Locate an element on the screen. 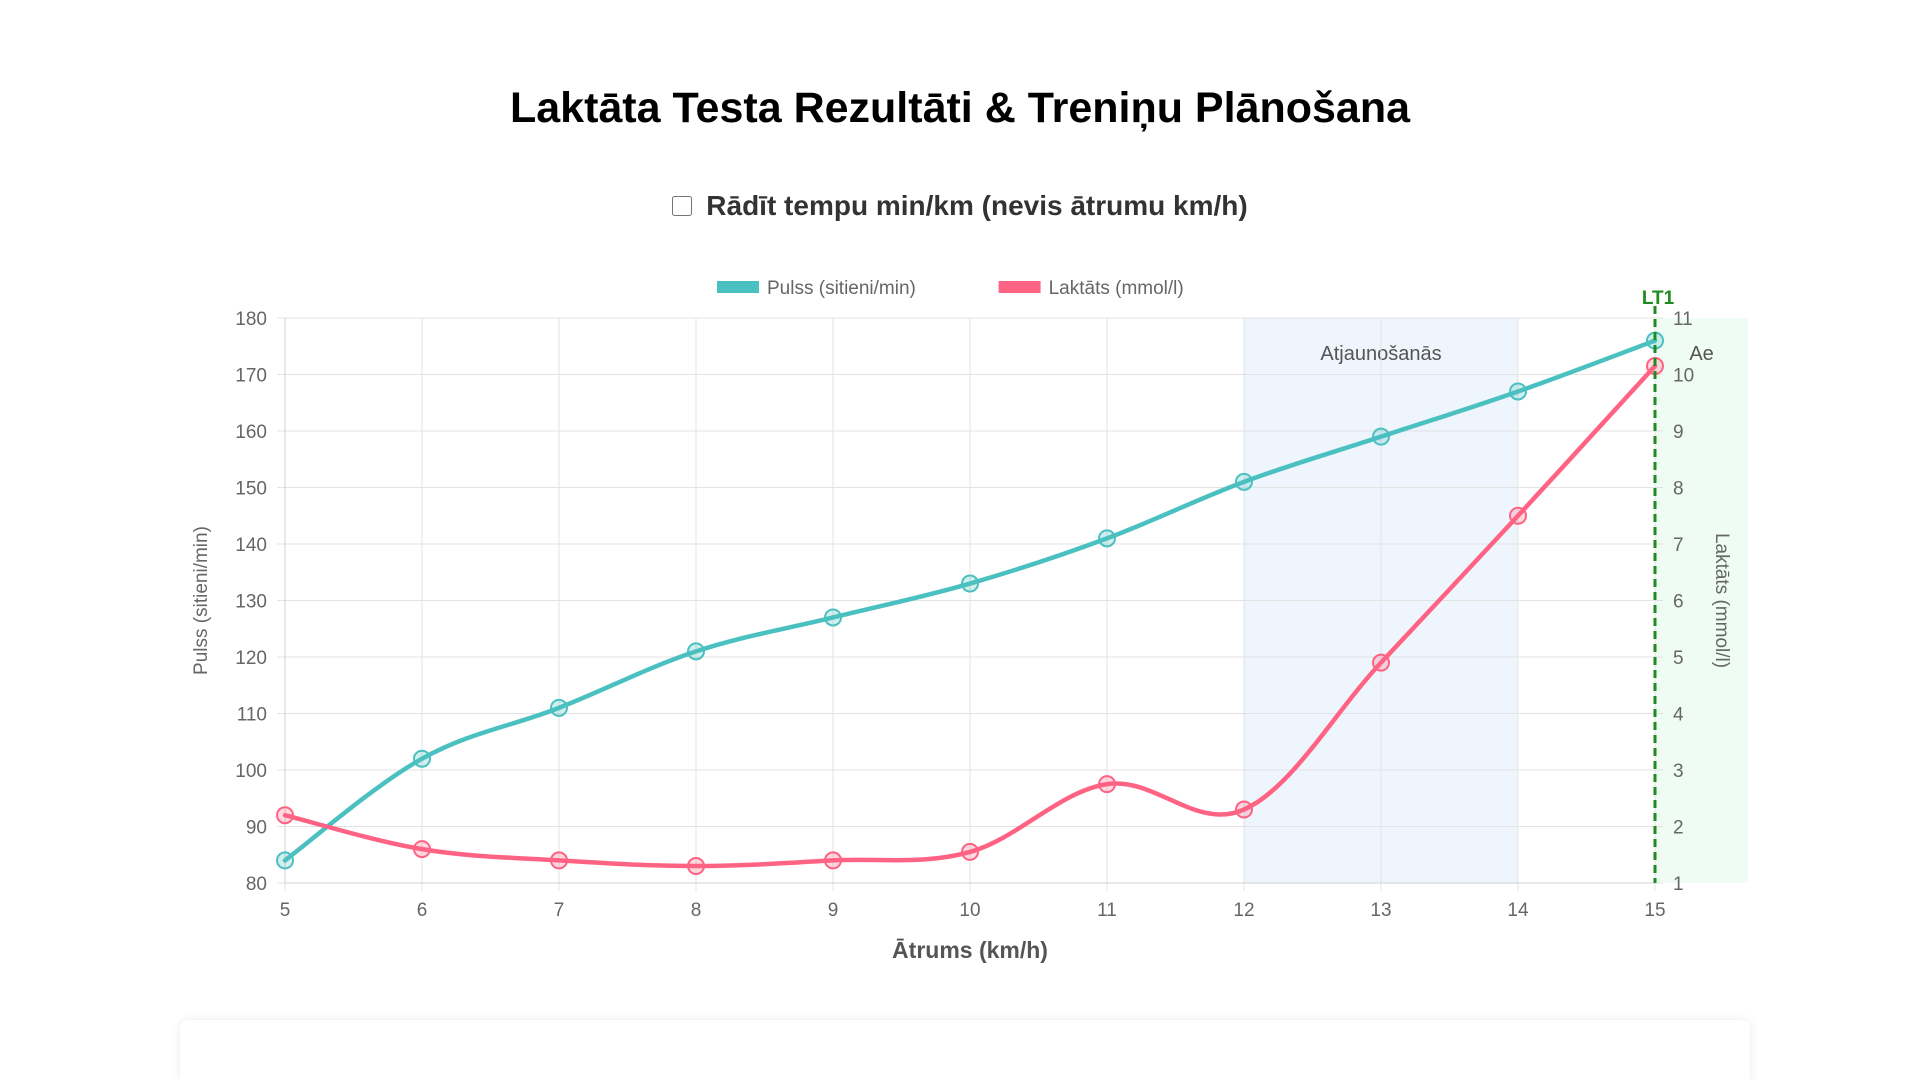 The height and width of the screenshot is (1079, 1920). y2-tick-label: 2 is located at coordinates (1678, 828).